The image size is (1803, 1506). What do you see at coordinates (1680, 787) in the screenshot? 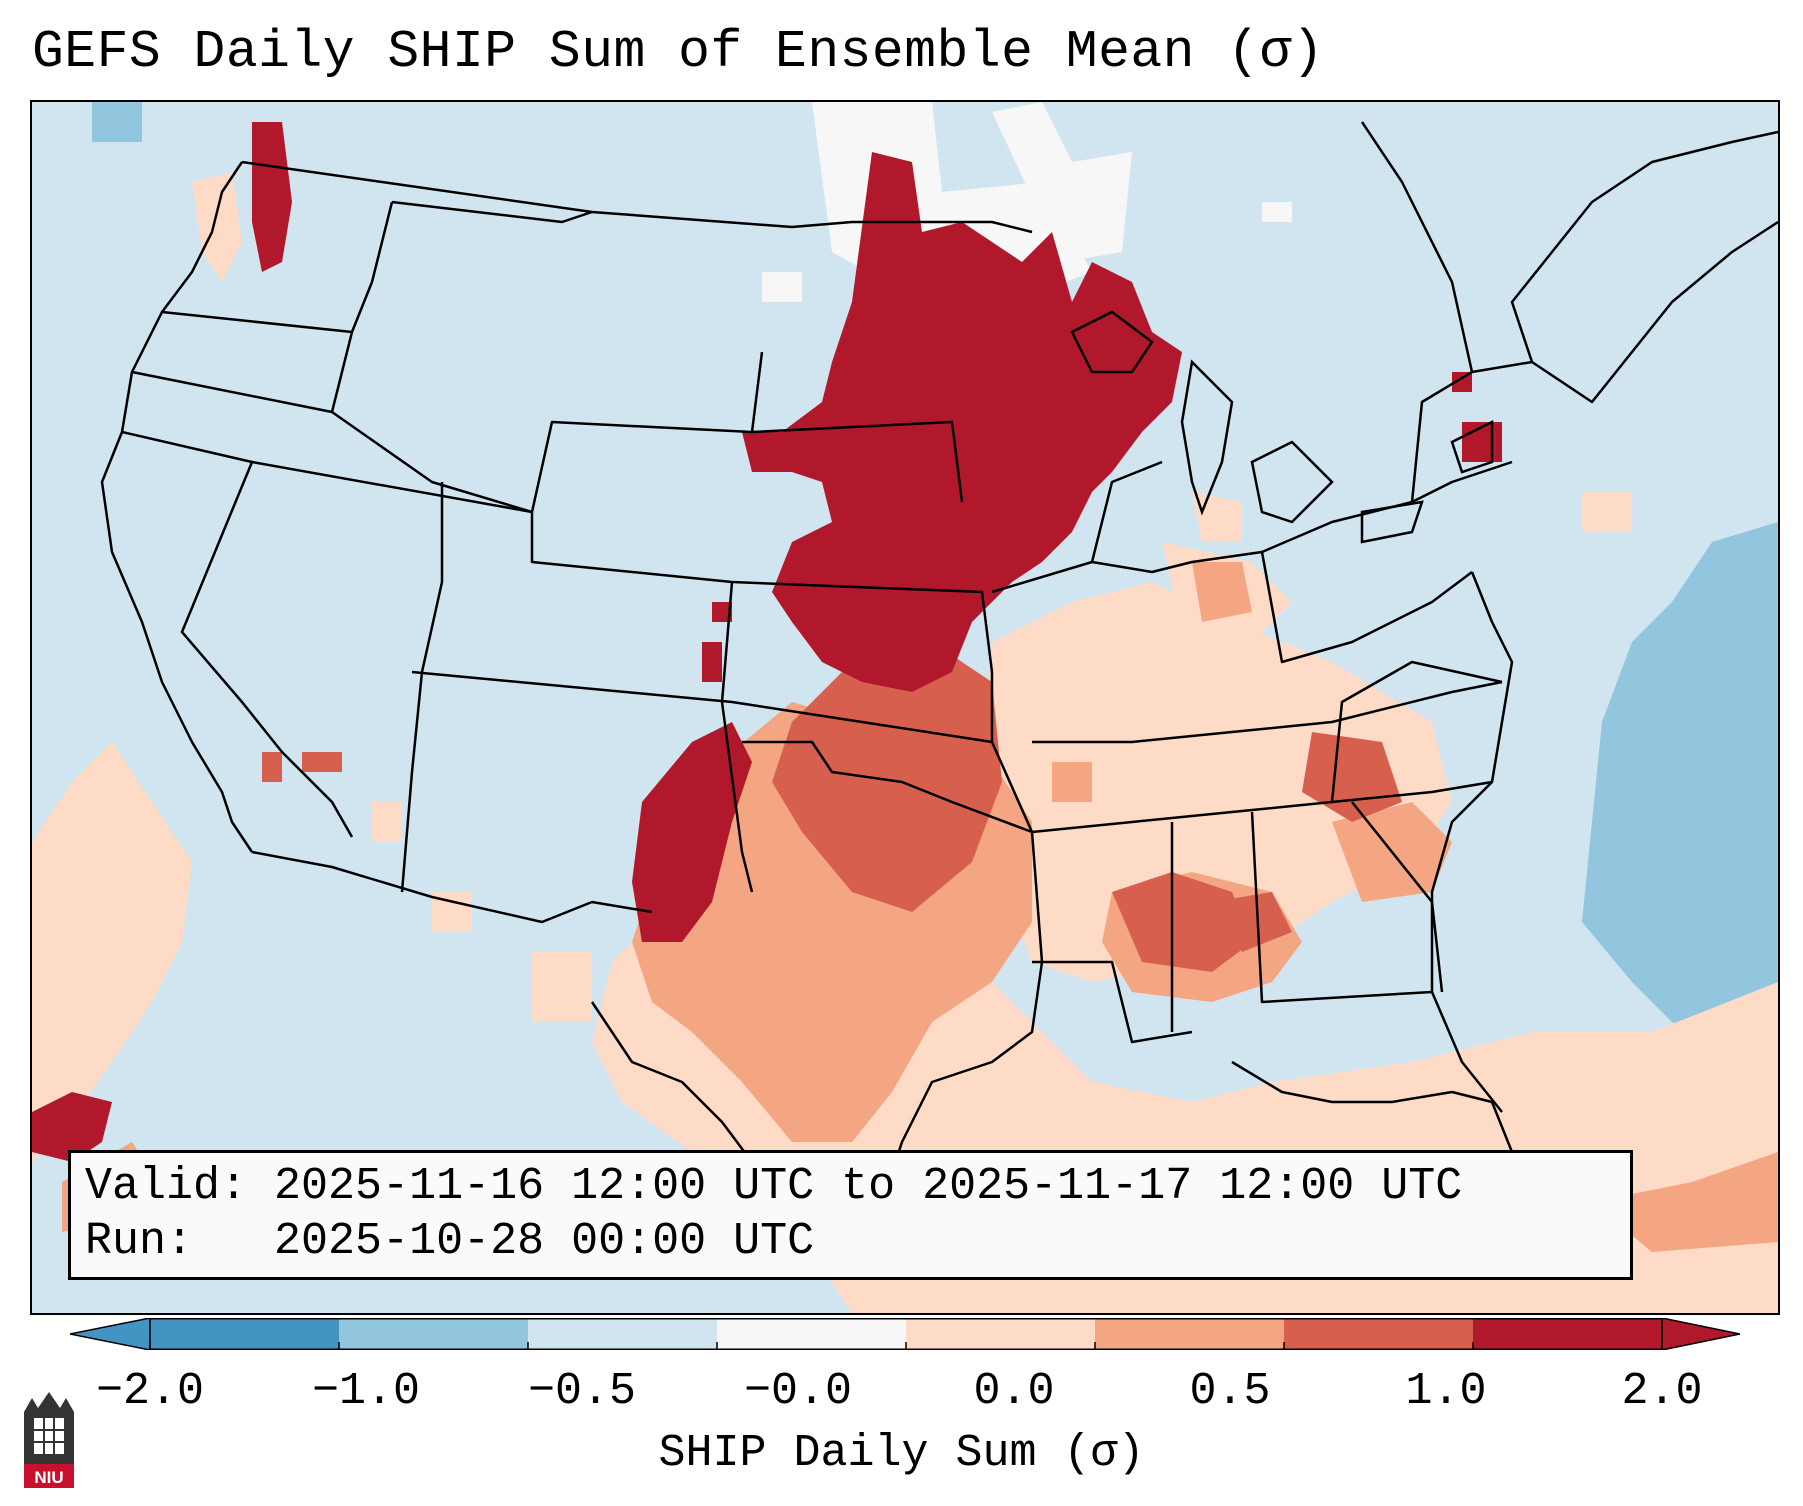
I see `atlantic-negative-region` at bounding box center [1680, 787].